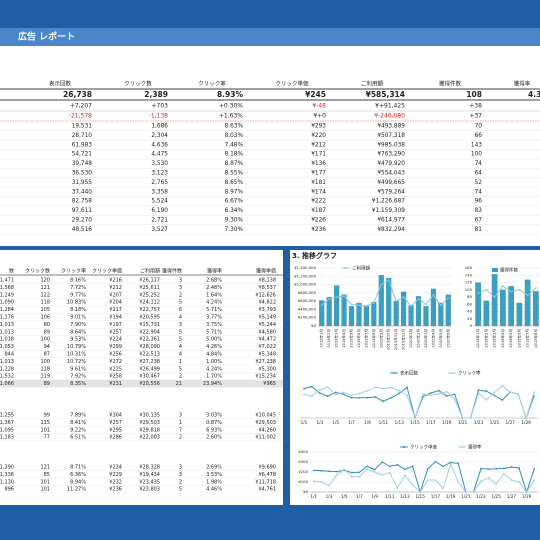 The width and height of the screenshot is (540, 540). Describe the element at coordinates (82, 127) in the screenshot. I see `table-cell: 19,531` at that location.